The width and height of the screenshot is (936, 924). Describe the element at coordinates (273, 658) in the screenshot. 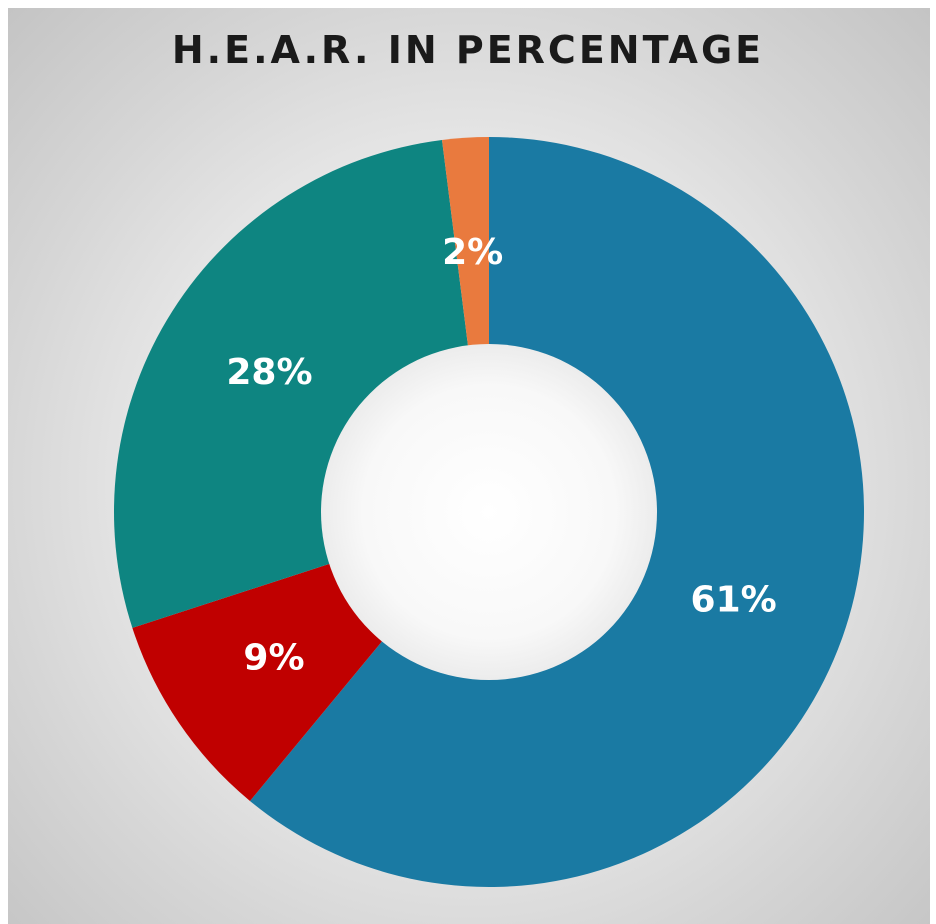

I see `data-label-9pct: 9%` at that location.